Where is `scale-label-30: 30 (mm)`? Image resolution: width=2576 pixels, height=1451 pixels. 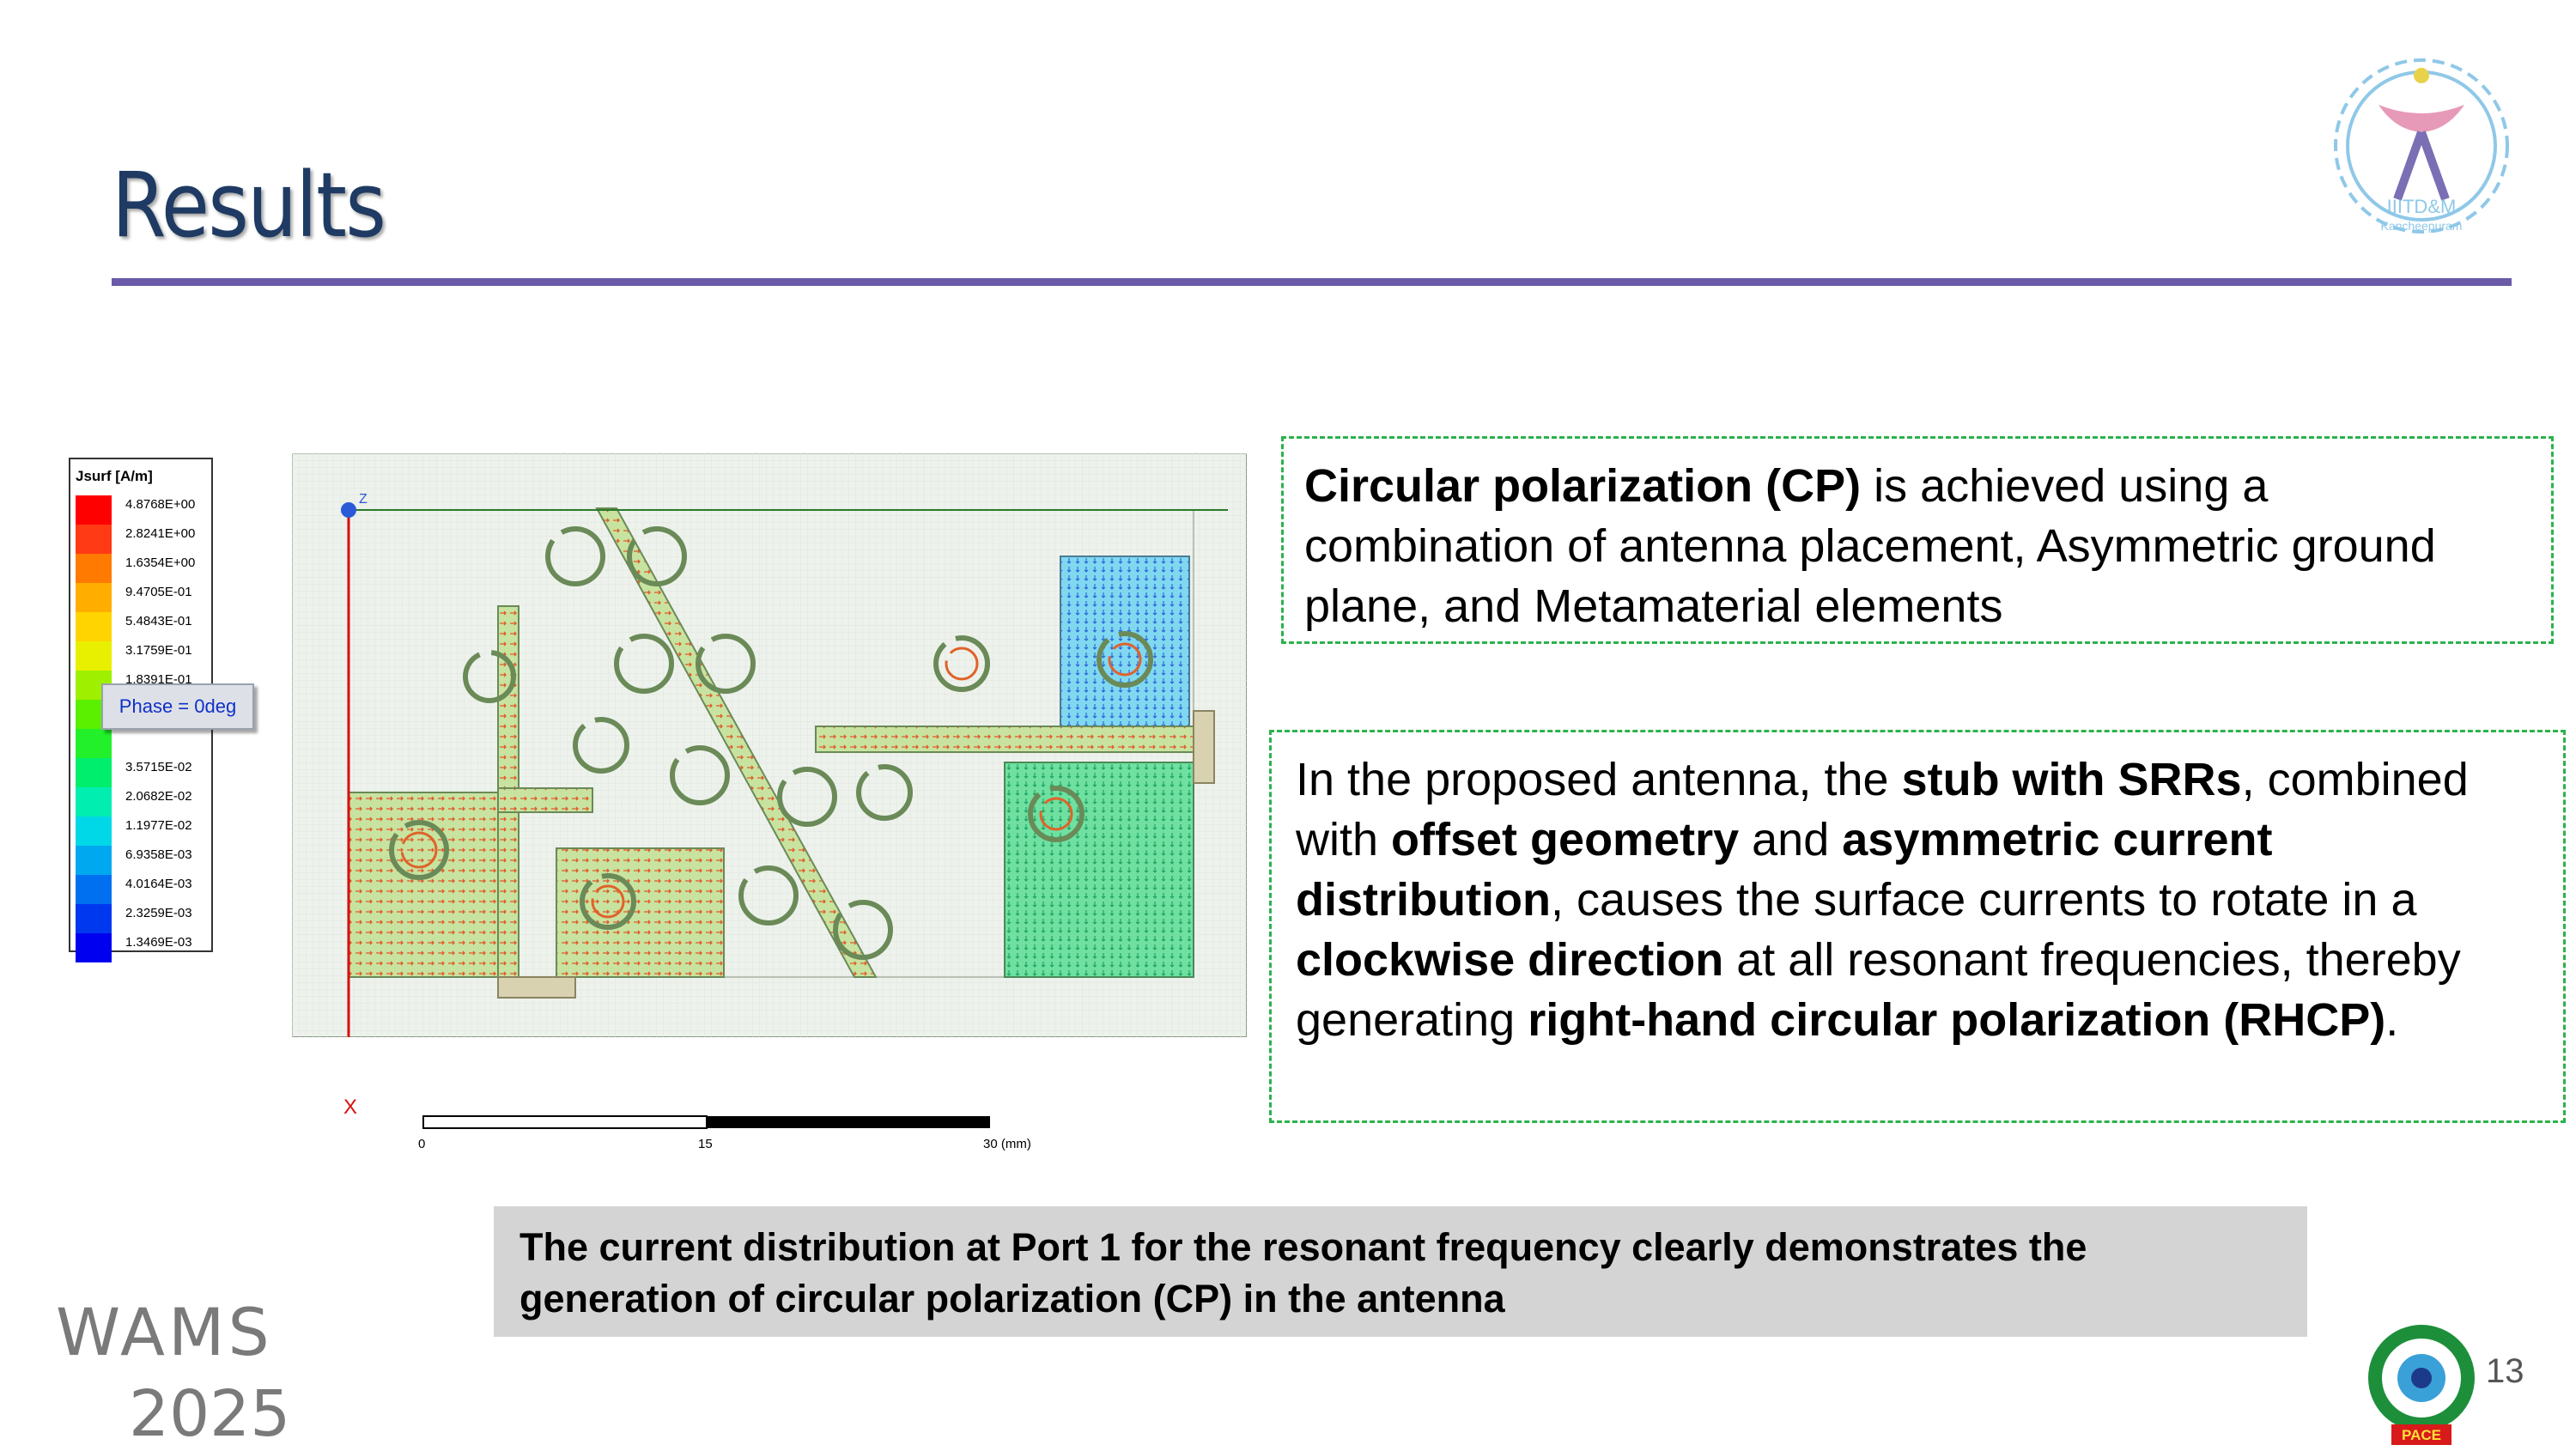 scale-label-30: 30 (mm) is located at coordinates (1007, 1144).